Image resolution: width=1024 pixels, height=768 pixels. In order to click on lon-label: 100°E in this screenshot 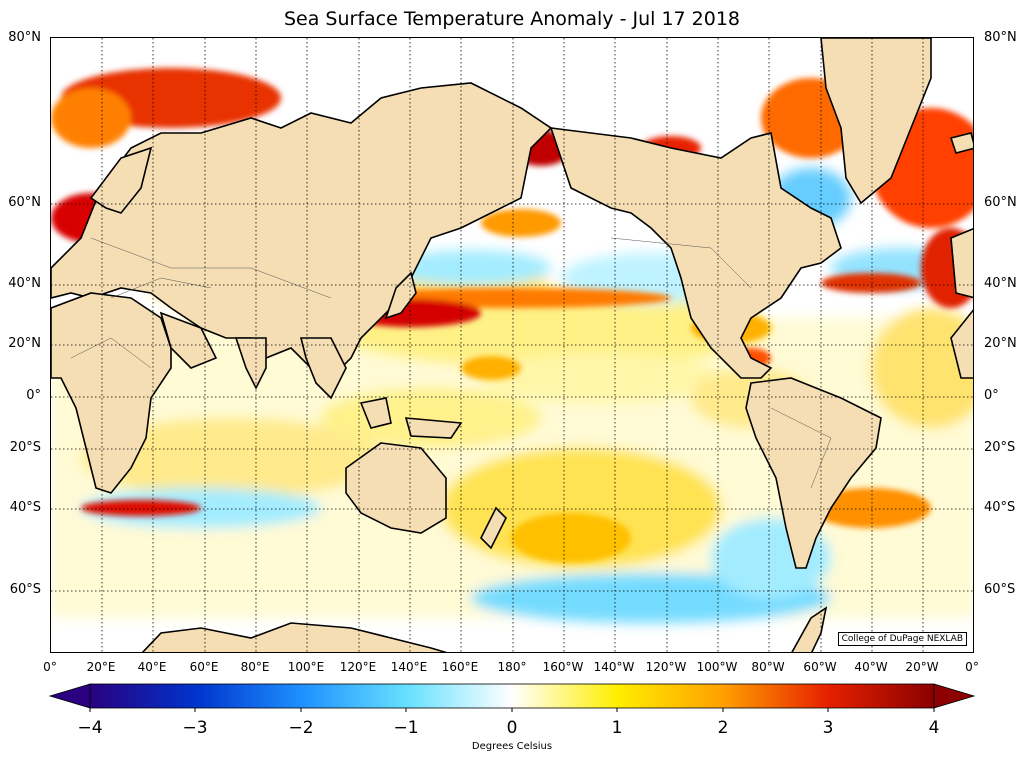, I will do `click(306, 667)`.